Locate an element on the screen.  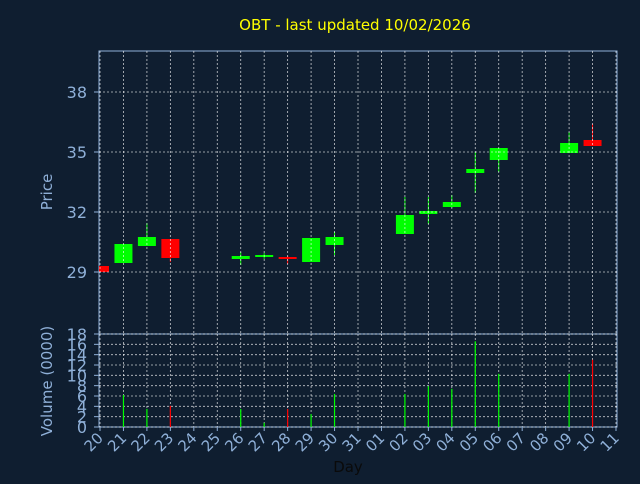
y-tick-label: 29 is located at coordinates (77, 272).